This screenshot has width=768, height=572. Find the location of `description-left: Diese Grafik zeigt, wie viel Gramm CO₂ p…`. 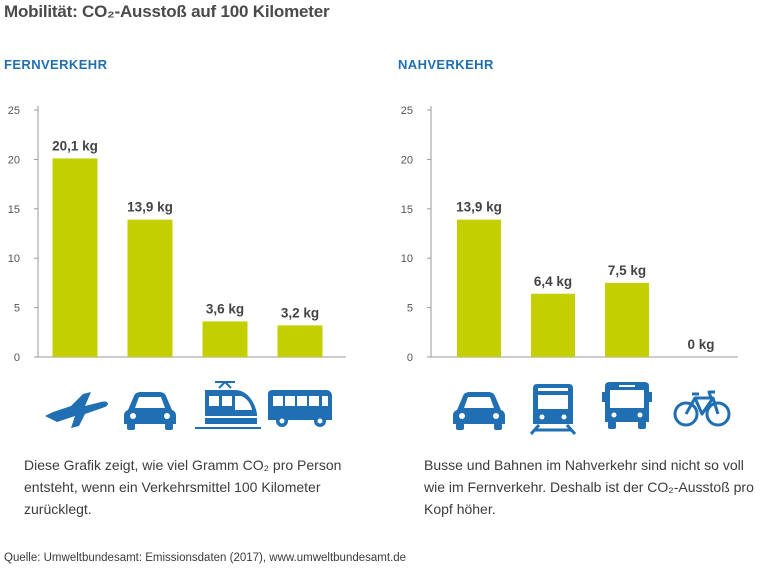

description-left: Diese Grafik zeigt, wie viel Gramm CO₂ p… is located at coordinates (183, 487).